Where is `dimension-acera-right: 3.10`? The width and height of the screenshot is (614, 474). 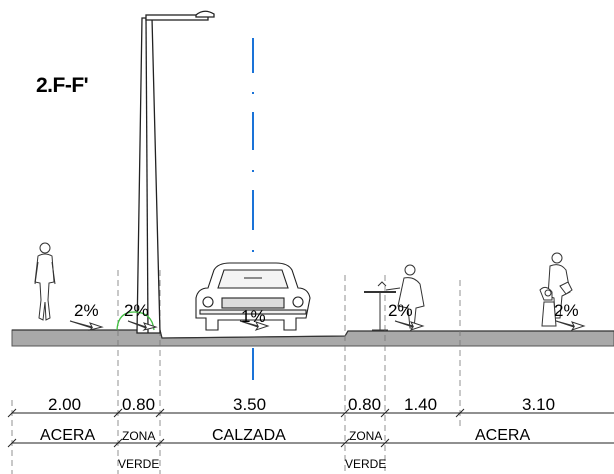
dimension-acera-right: 3.10 is located at coordinates (538, 404).